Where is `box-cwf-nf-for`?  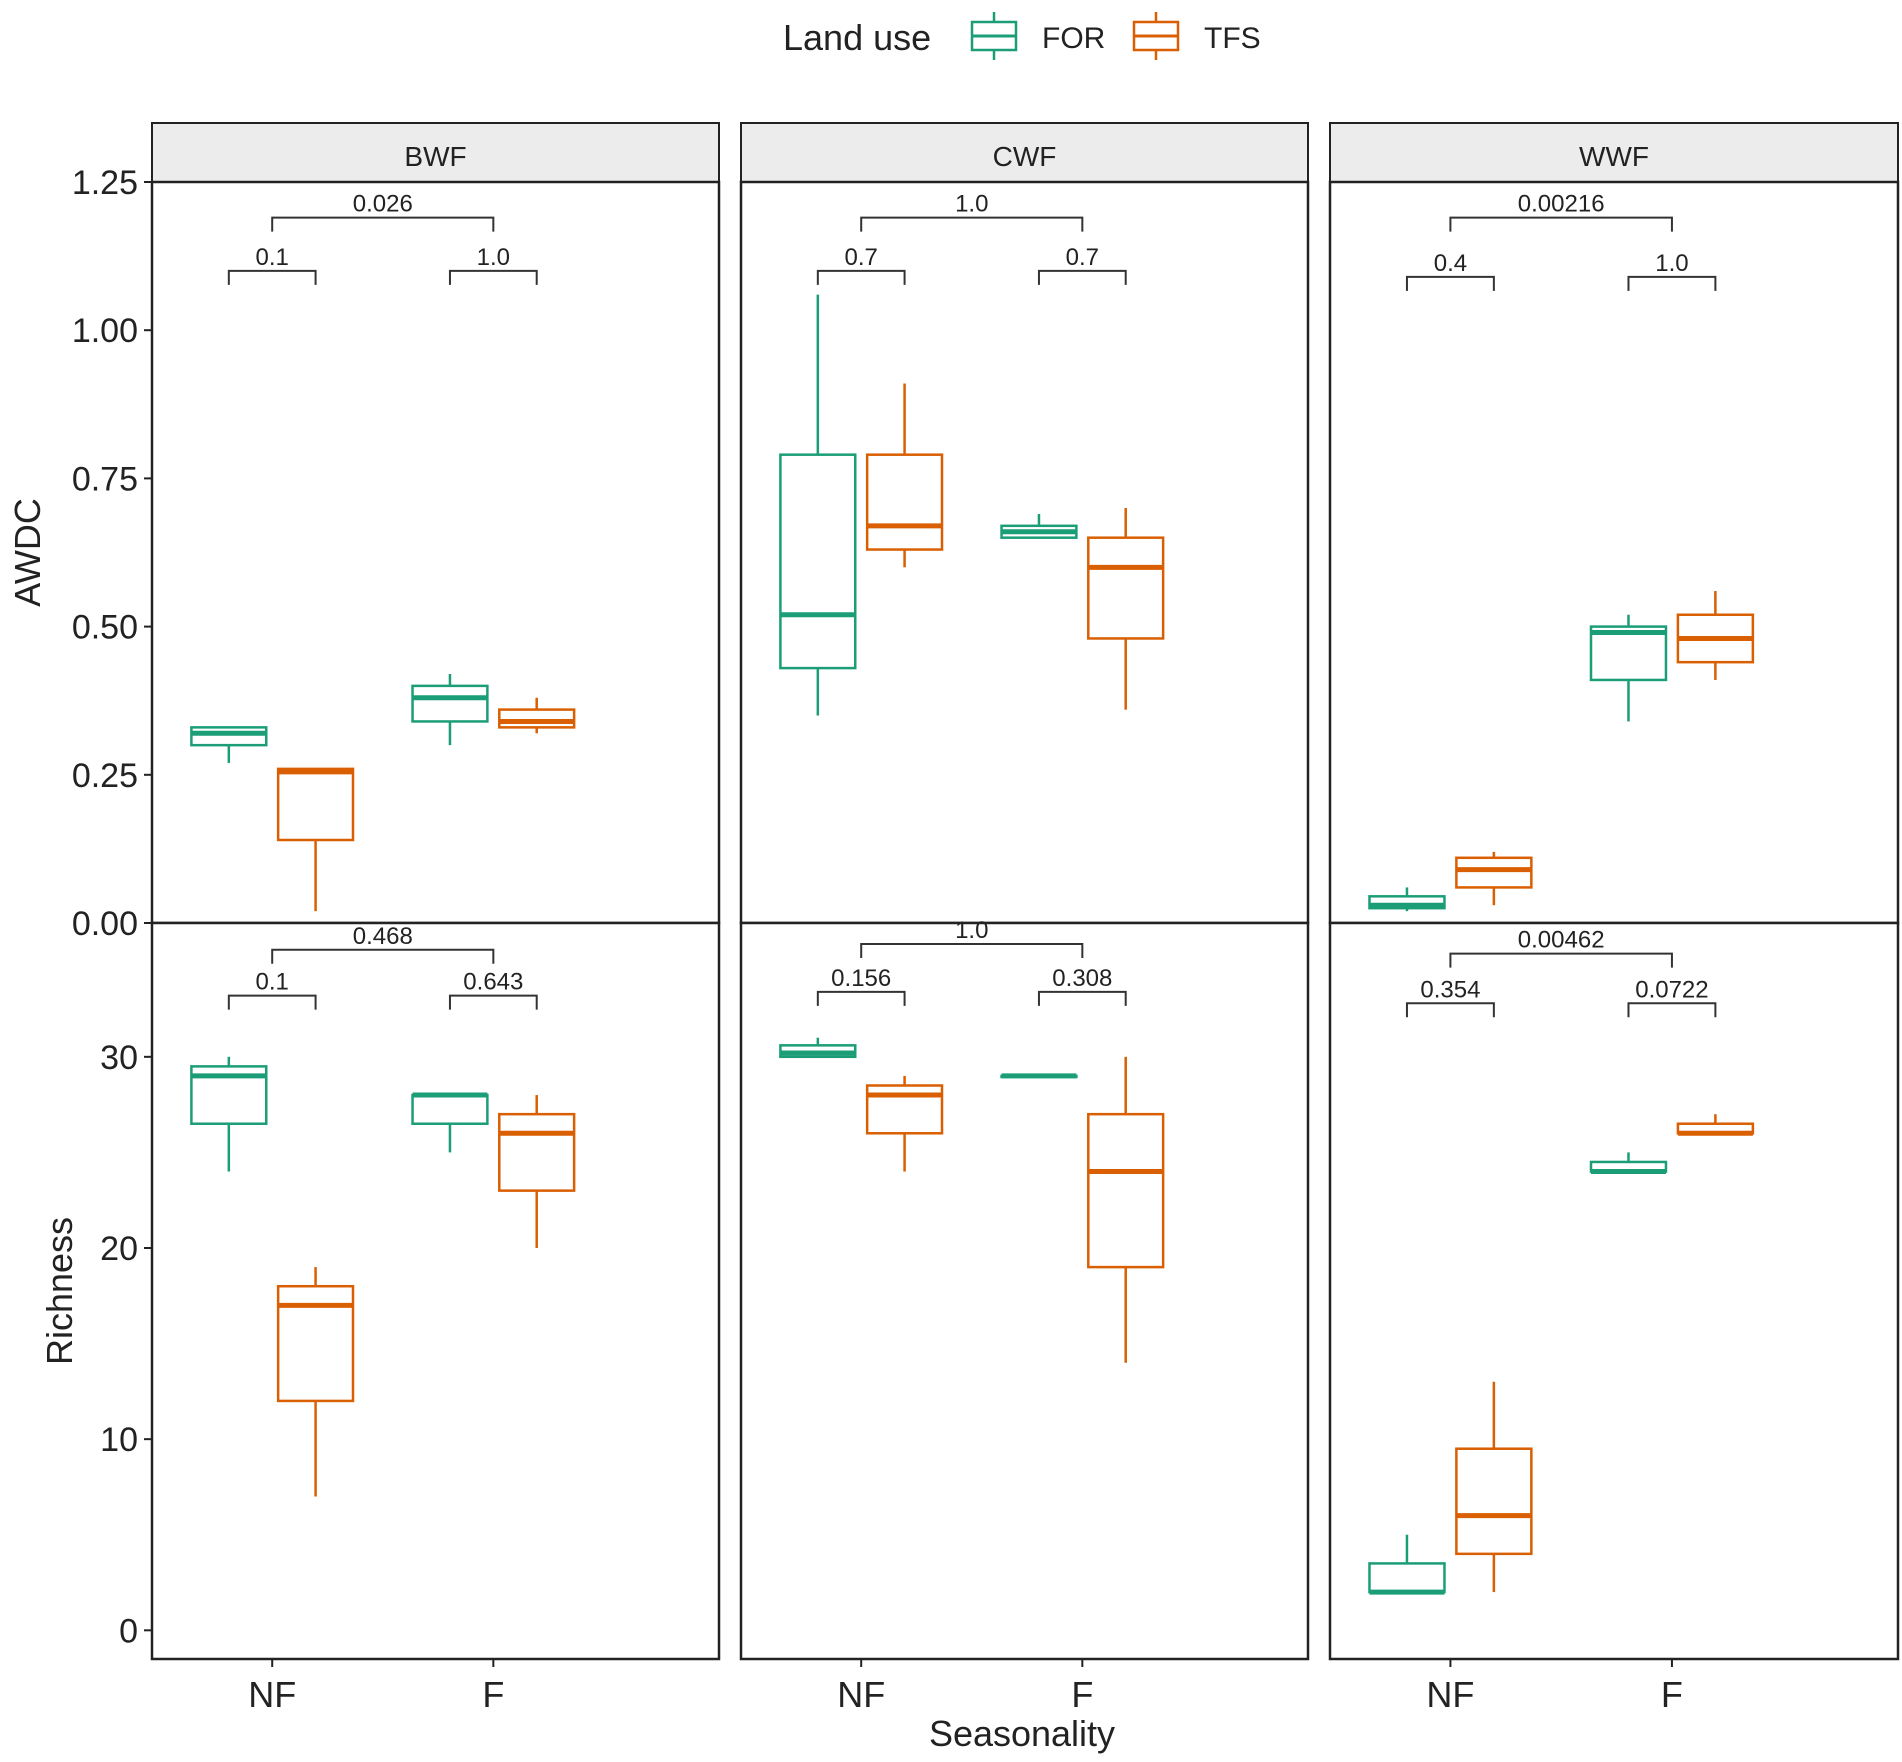
box-cwf-nf-for is located at coordinates (818, 1048).